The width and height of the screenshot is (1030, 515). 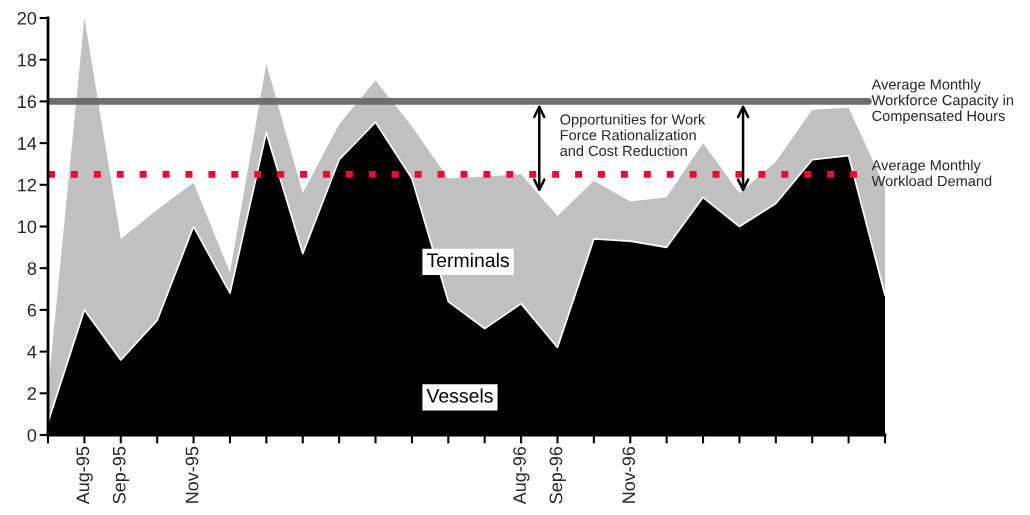 What do you see at coordinates (557, 475) in the screenshot?
I see `x-tick-label: Sep-96` at bounding box center [557, 475].